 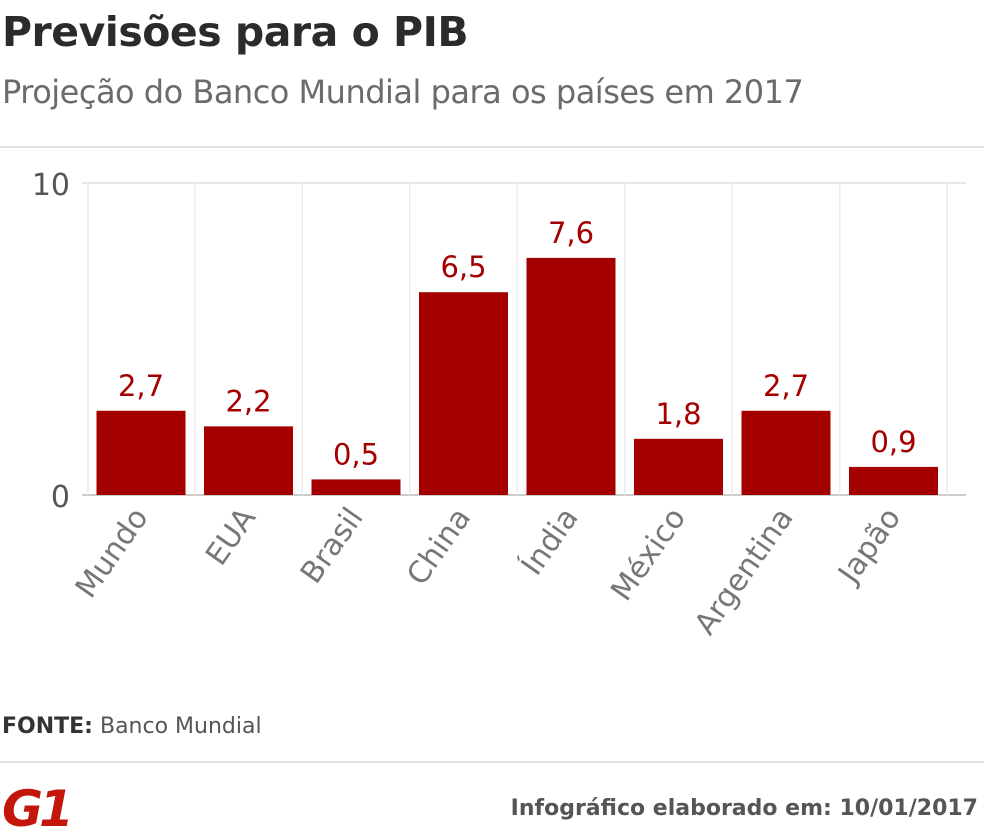 I want to click on svg-text: G1, so click(x=36, y=806).